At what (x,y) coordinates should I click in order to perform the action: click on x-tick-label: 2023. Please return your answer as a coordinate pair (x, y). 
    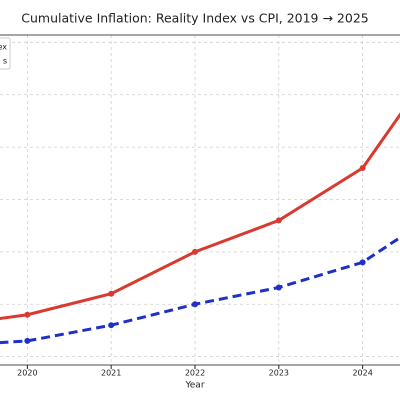
    Looking at the image, I should click on (279, 373).